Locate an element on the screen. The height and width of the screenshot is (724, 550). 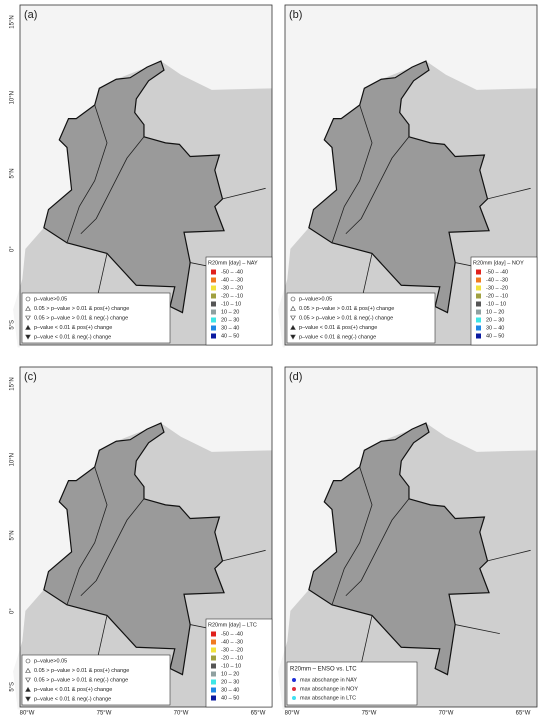
lat-tick-label: 10°N is located at coordinates (13, 97).